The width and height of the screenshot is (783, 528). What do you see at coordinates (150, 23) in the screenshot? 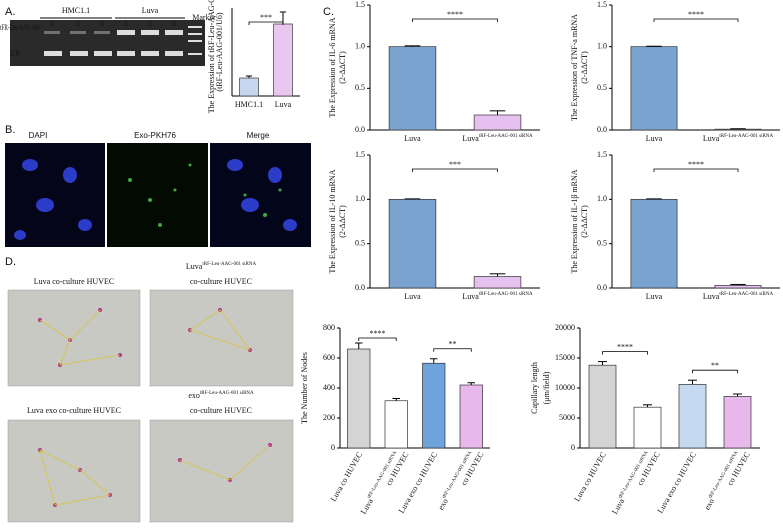
I see `gel-lane: 2` at bounding box center [150, 23].